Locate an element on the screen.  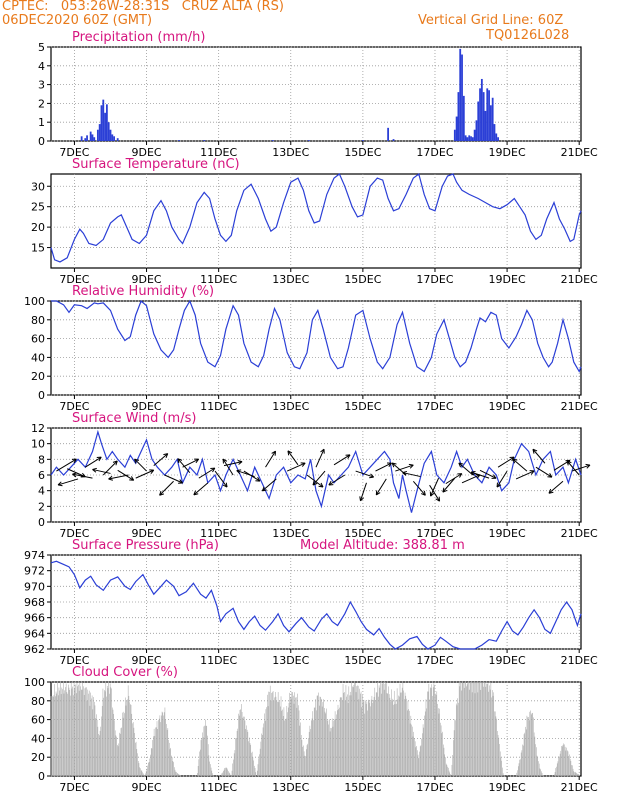
pressure-xtick-label: 13DEC is located at coordinates (290, 660).